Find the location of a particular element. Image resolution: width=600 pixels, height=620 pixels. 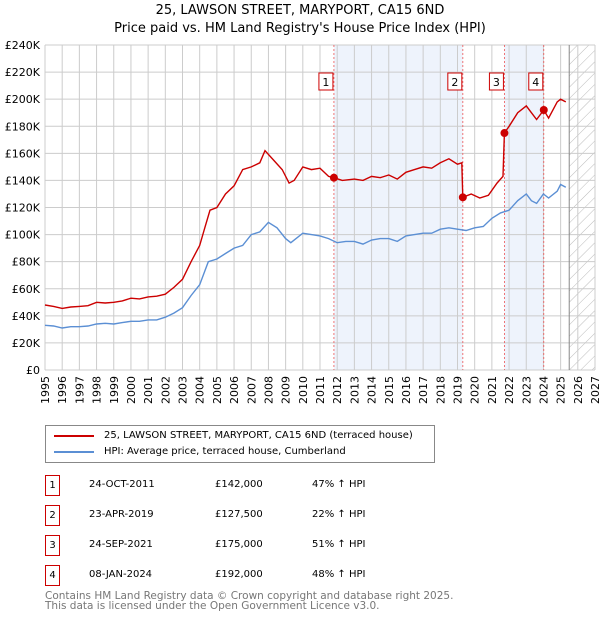

transaction-number: 4 is located at coordinates (52, 575).